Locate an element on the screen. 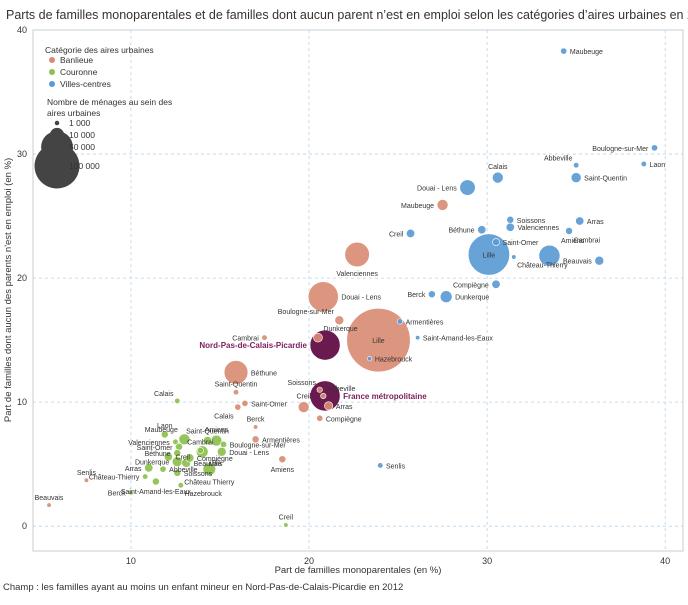 The height and width of the screenshot is (605, 688). legend-size-label: 50 000 is located at coordinates (82, 147).